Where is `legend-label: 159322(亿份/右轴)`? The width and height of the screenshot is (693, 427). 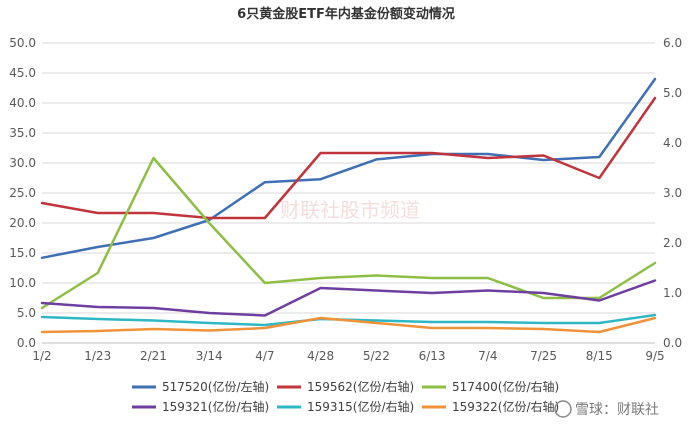
legend-label: 159322(亿份/右轴) is located at coordinates (505, 406).